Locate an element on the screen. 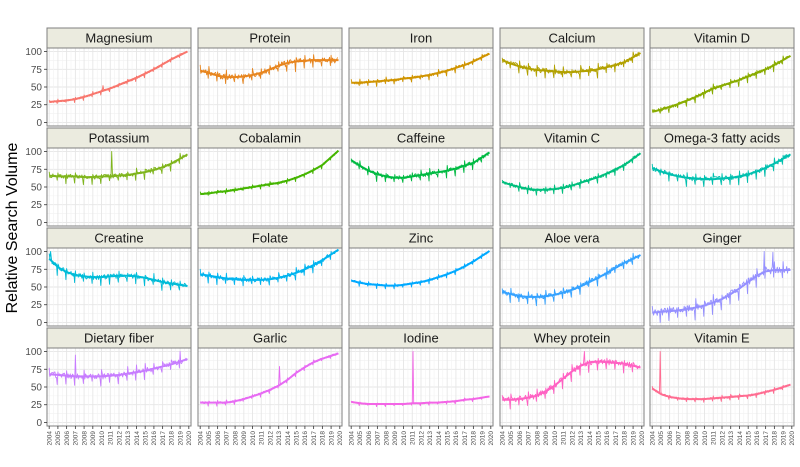 The image size is (800, 467). facet-panel: Folate is located at coordinates (270, 277).